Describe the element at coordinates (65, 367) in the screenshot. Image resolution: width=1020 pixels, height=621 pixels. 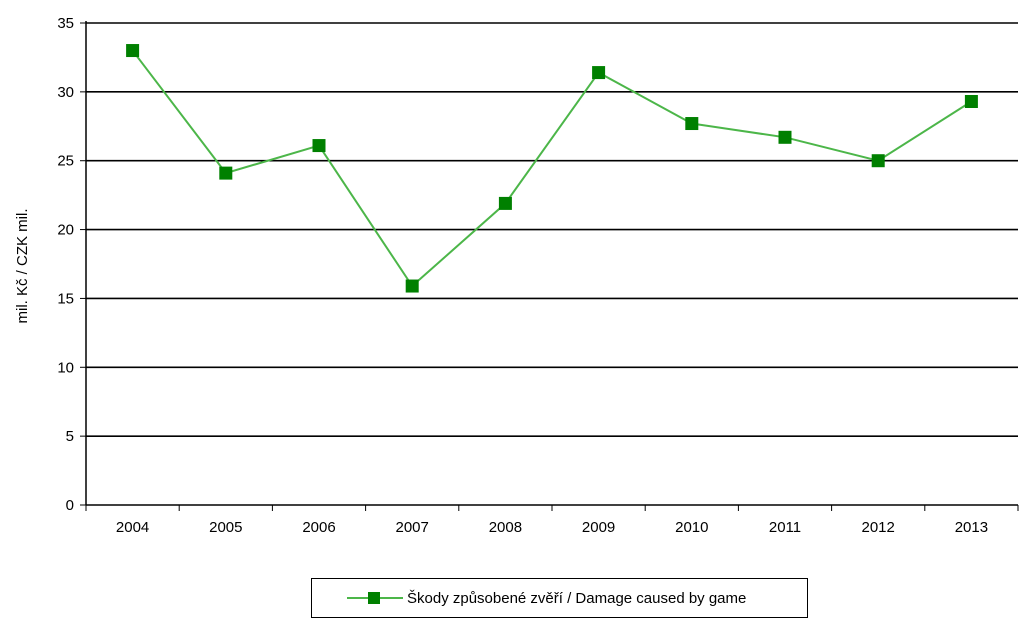
I see `y-tick-label: 10` at that location.